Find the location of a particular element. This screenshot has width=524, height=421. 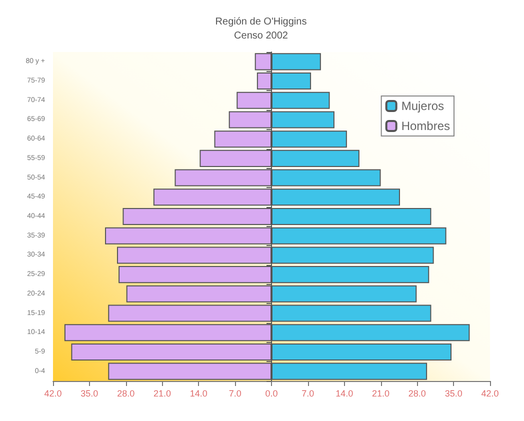

chart-subtitle: Censo 2002 is located at coordinates (261, 36).